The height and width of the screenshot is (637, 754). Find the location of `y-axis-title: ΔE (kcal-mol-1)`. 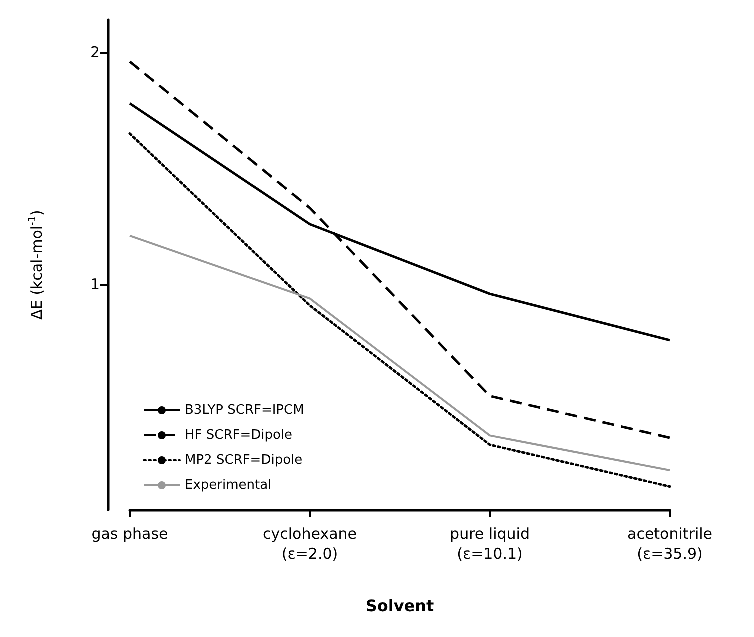

y-axis-title: ΔE (kcal-mol-1) is located at coordinates (37, 265).